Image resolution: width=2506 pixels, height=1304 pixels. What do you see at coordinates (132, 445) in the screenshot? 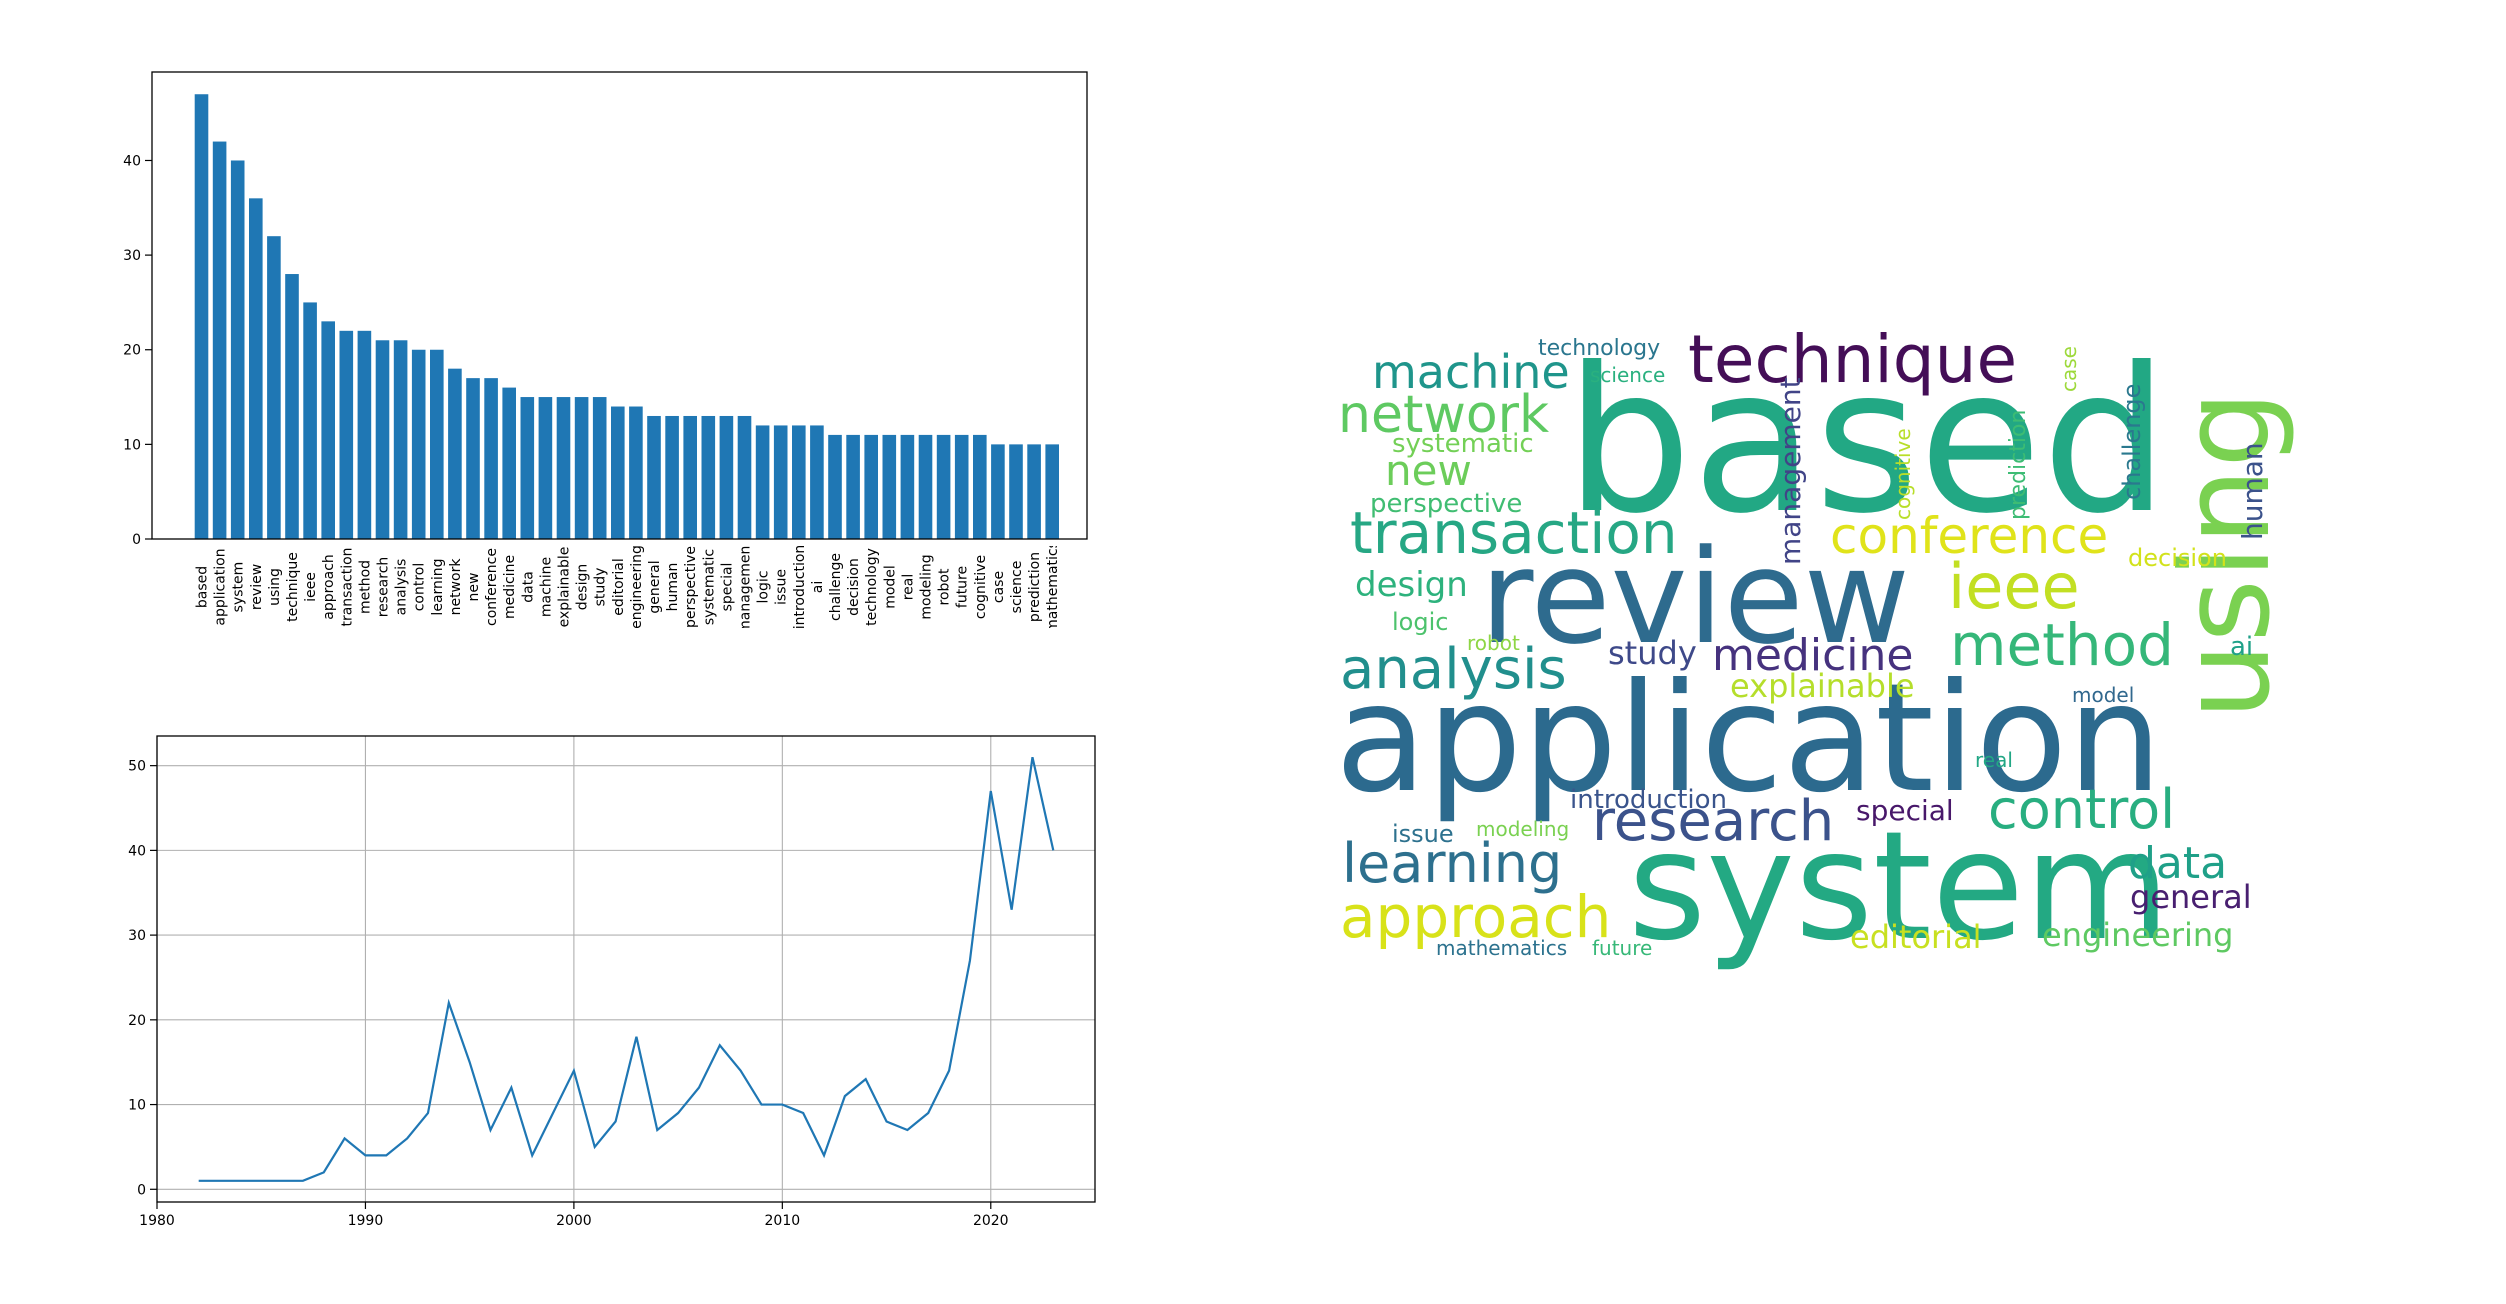
I see `bar-y-tick-label: 10` at bounding box center [132, 445].